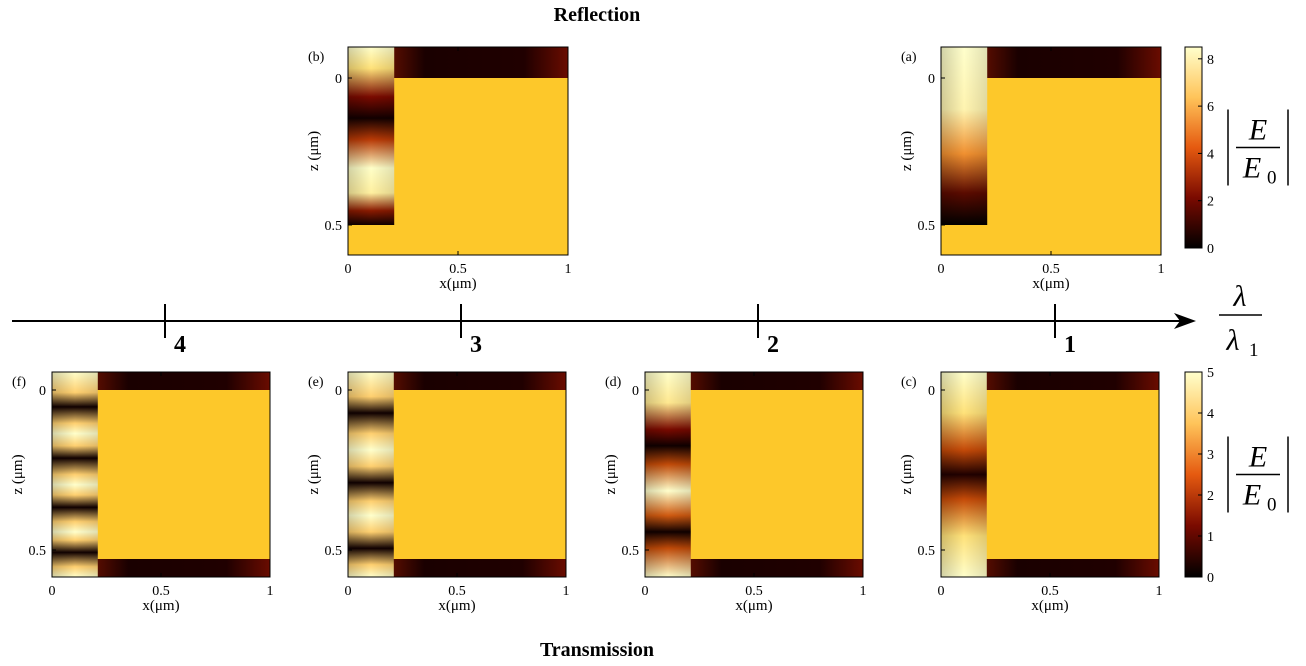 The image size is (1306, 666). I want to click on field-map-panel: 0 0.5 1 x(μm) 0 0.5 z (μm) (f), so click(142, 492).